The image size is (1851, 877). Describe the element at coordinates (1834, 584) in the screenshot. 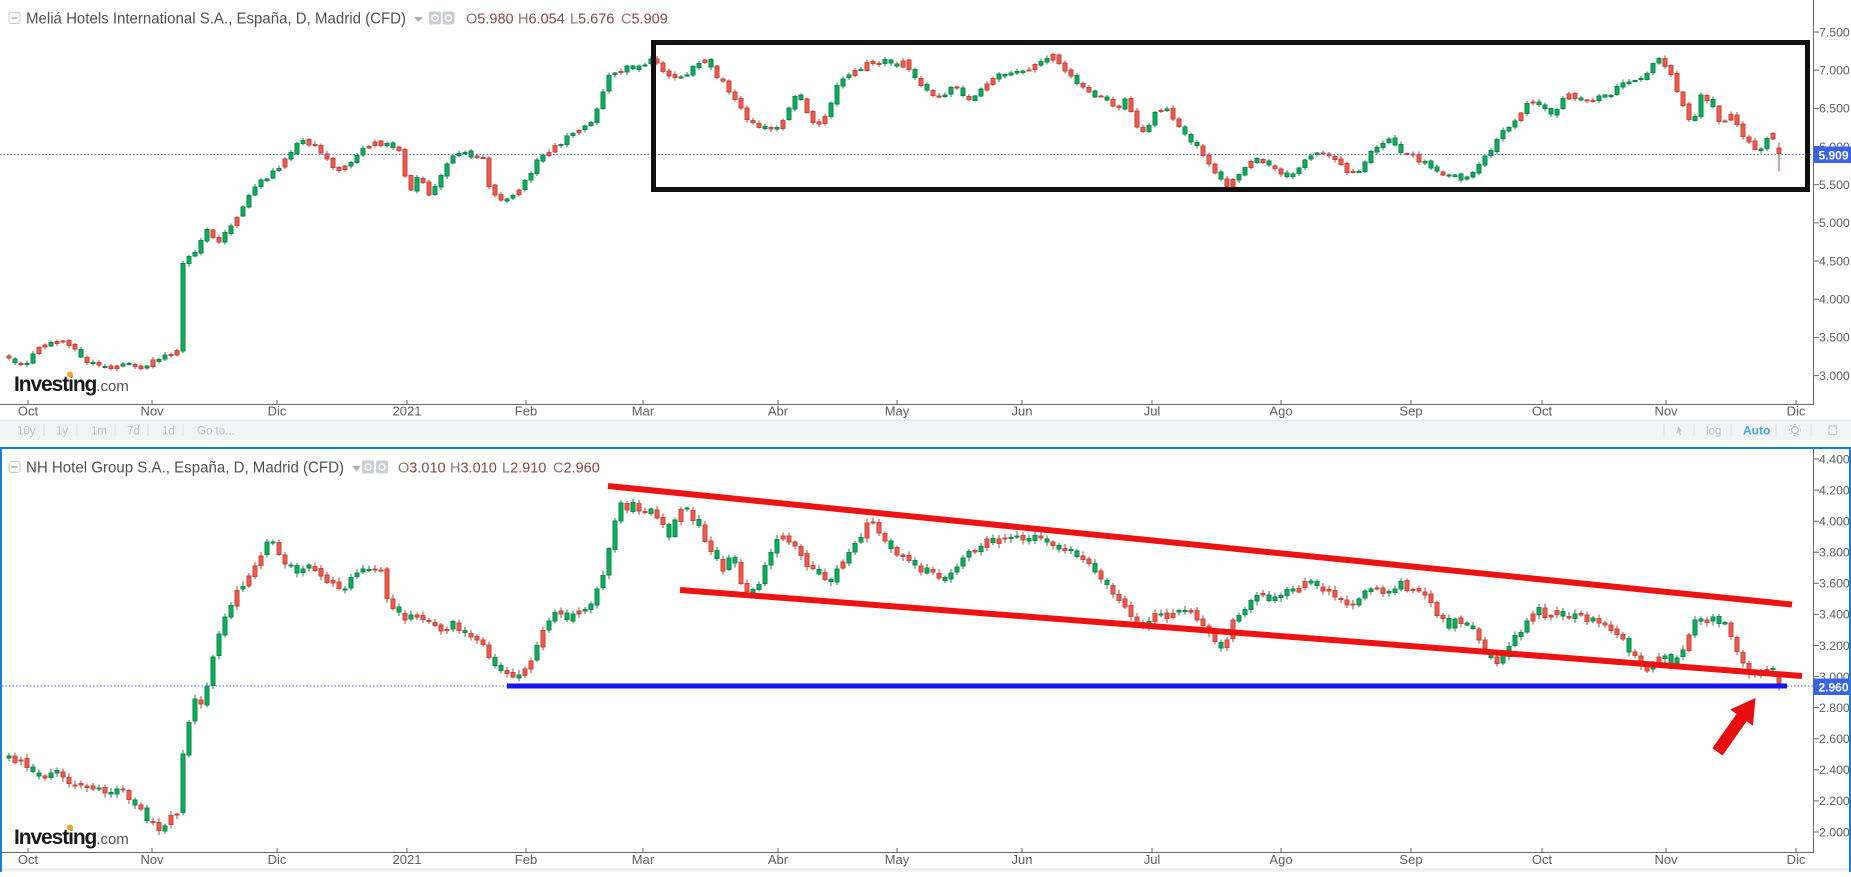

I see `svg-text: 3.600` at that location.